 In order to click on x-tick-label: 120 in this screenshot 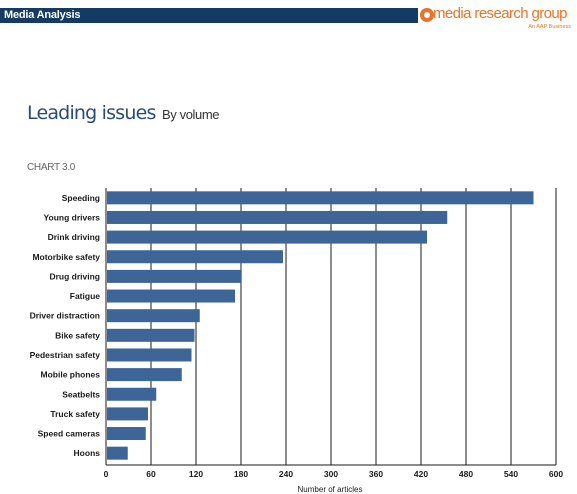, I will do `click(196, 474)`.